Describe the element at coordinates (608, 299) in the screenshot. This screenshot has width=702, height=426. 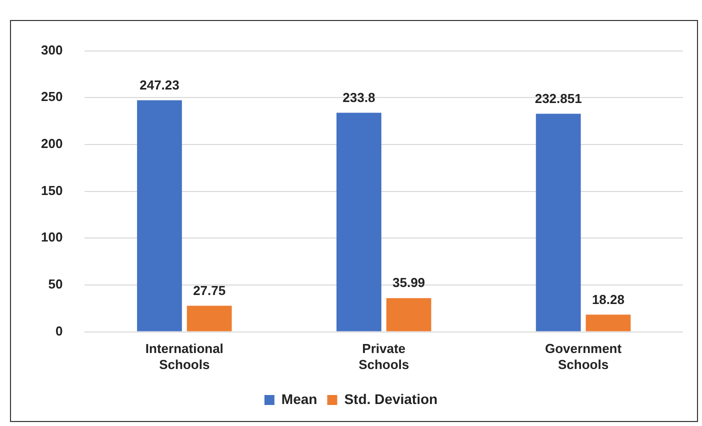
I see `data-label: 18.28` at that location.